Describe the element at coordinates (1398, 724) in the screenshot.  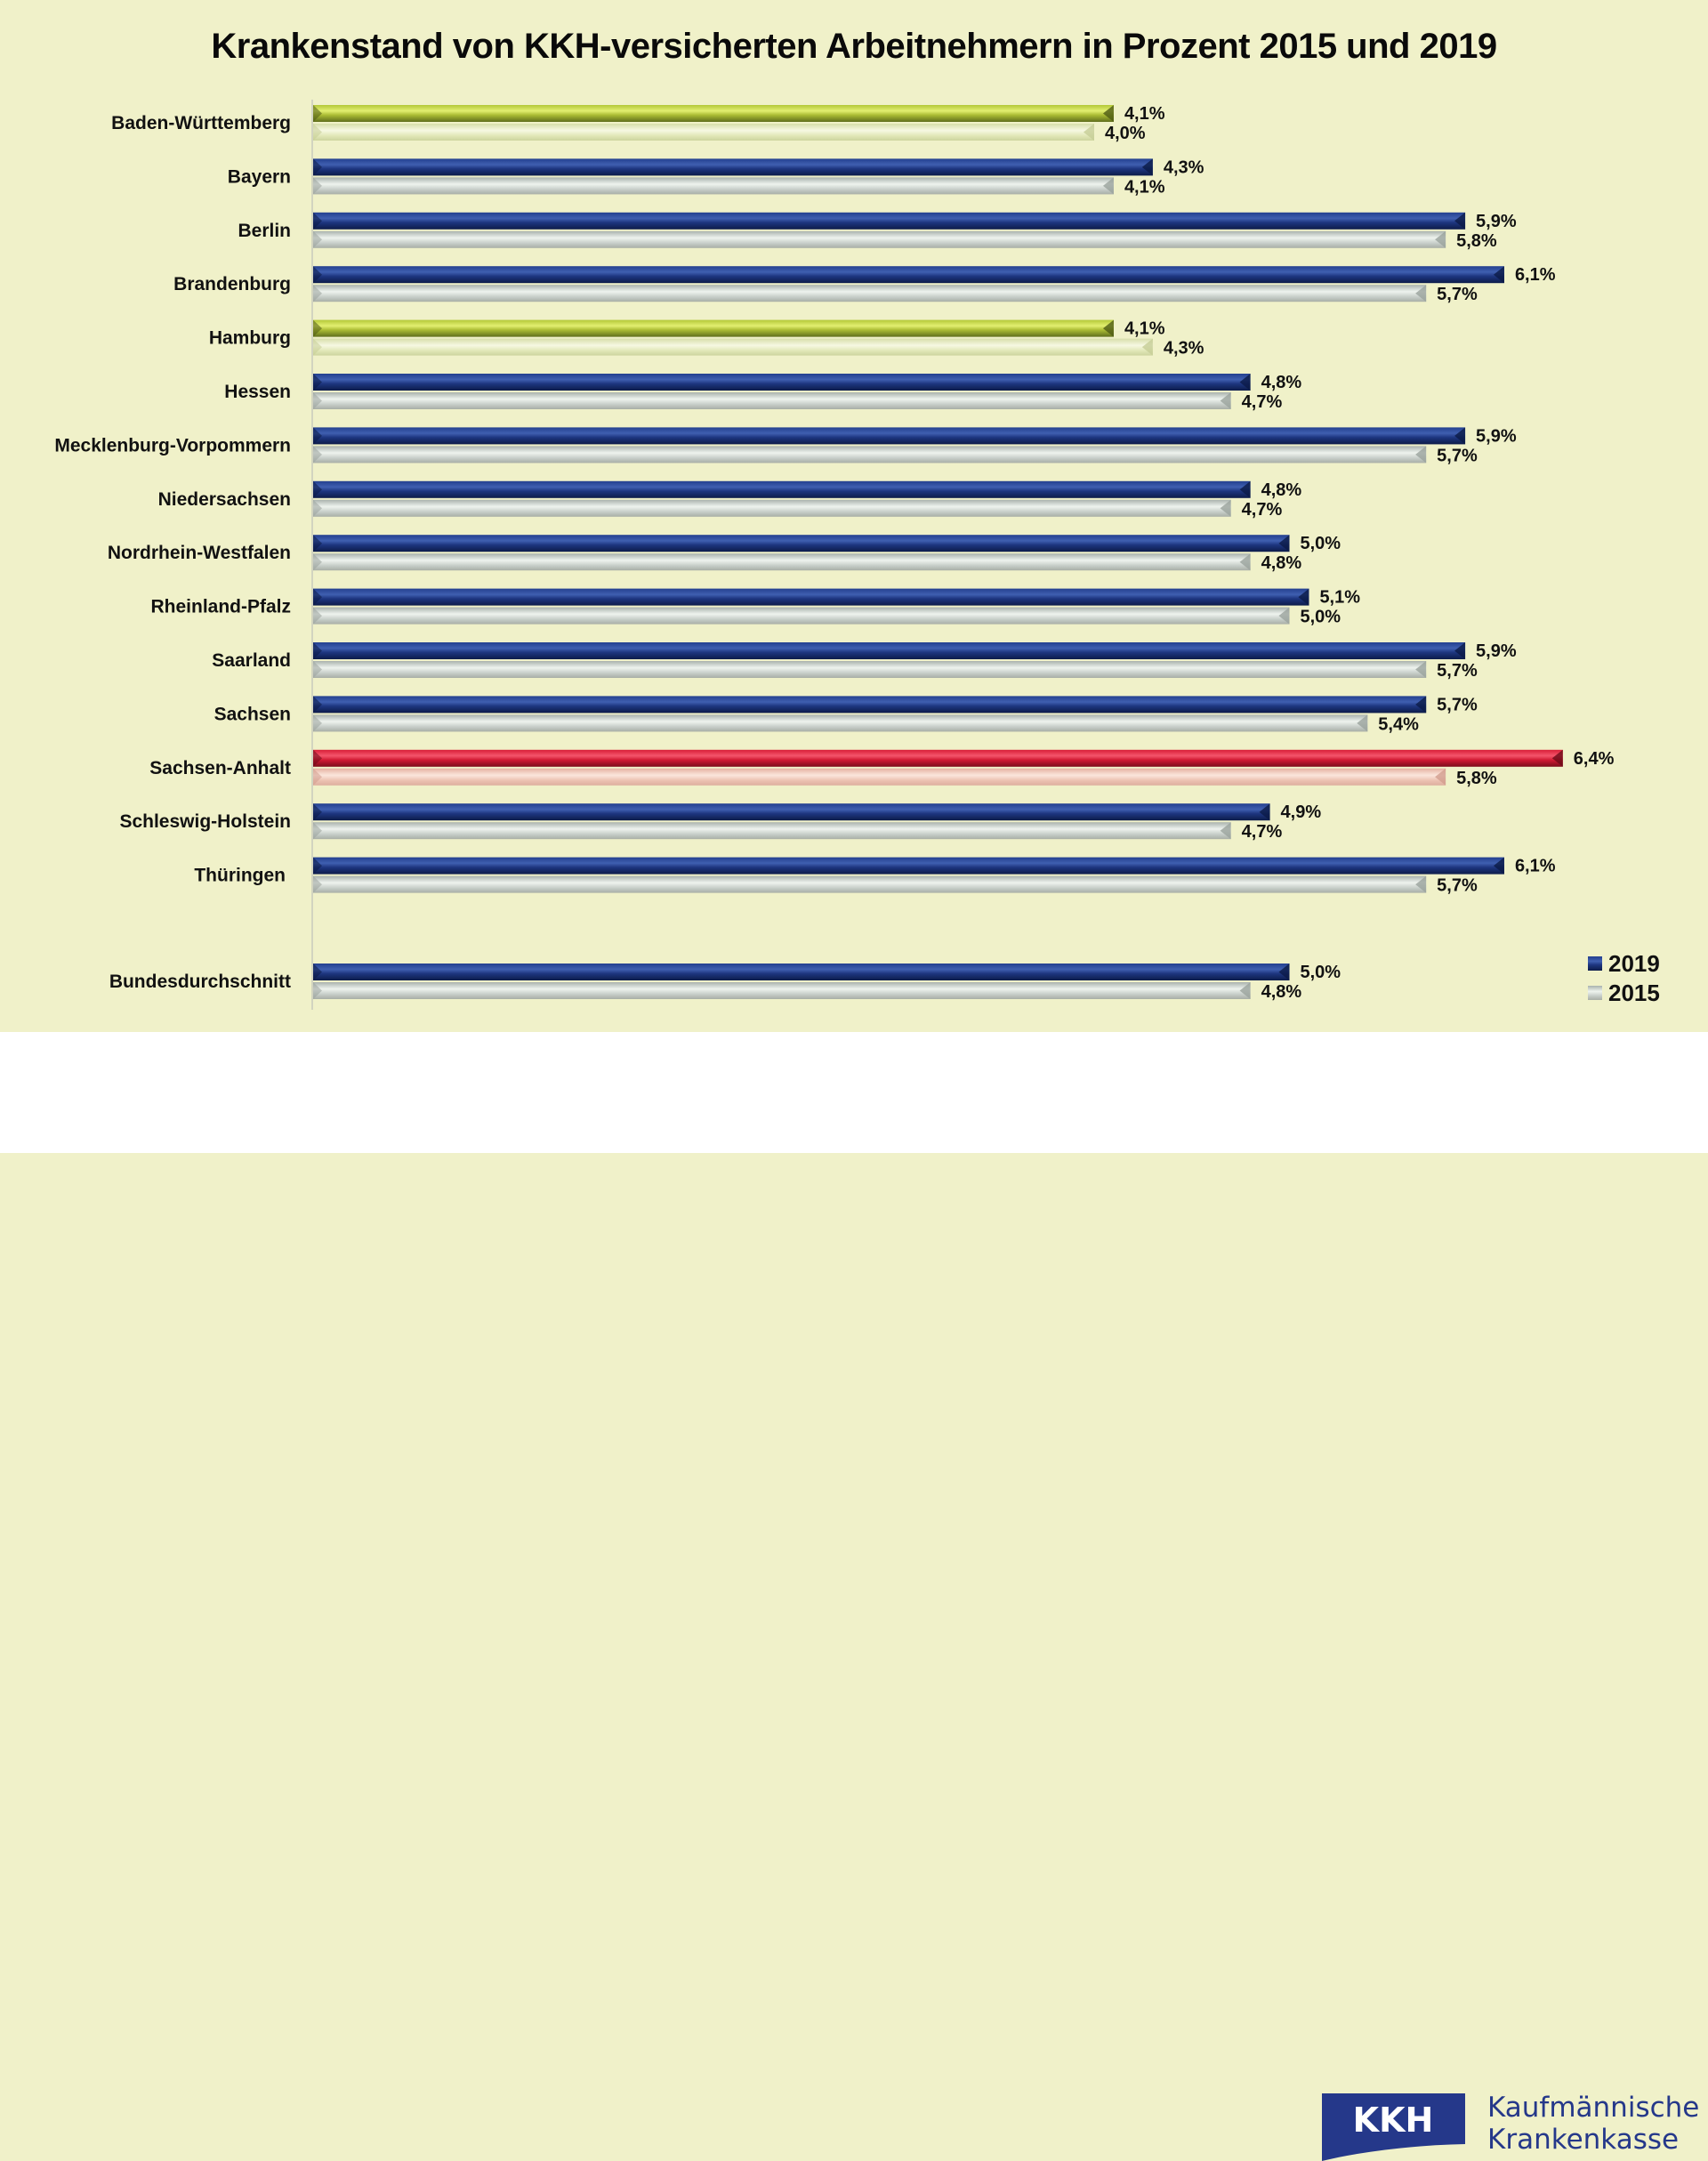
I see `value-label-2015: 5,4%` at that location.